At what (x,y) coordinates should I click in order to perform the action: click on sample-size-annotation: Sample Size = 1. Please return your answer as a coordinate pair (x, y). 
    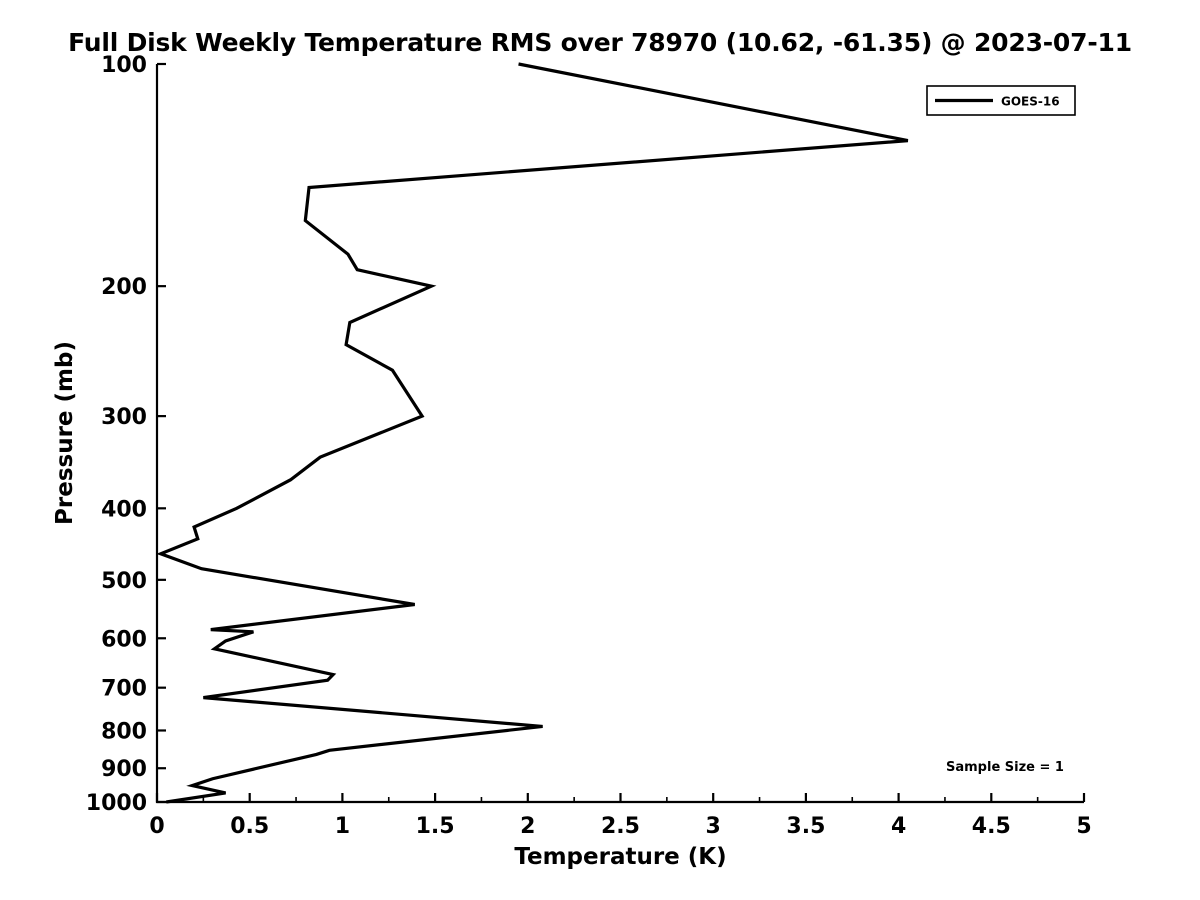
    Looking at the image, I should click on (1005, 767).